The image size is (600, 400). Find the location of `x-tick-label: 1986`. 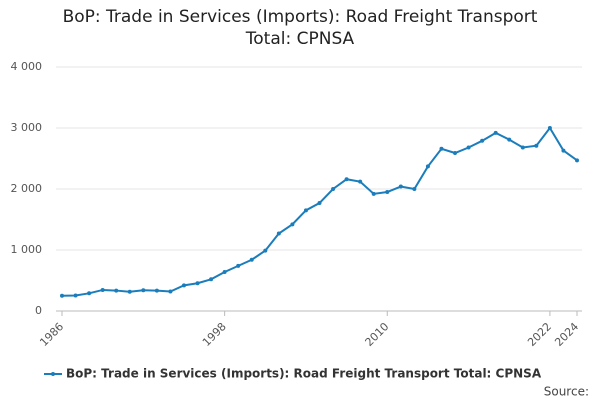

x-tick-label: 1986 is located at coordinates (51, 334).